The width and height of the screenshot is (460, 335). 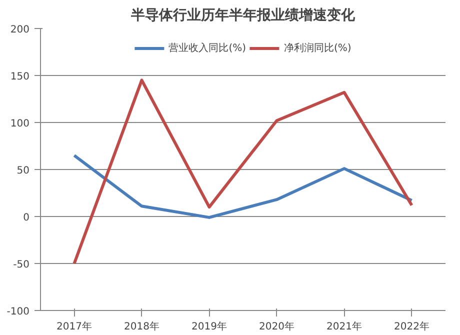 What do you see at coordinates (243, 186) in the screenshot?
I see `line-series` at bounding box center [243, 186].